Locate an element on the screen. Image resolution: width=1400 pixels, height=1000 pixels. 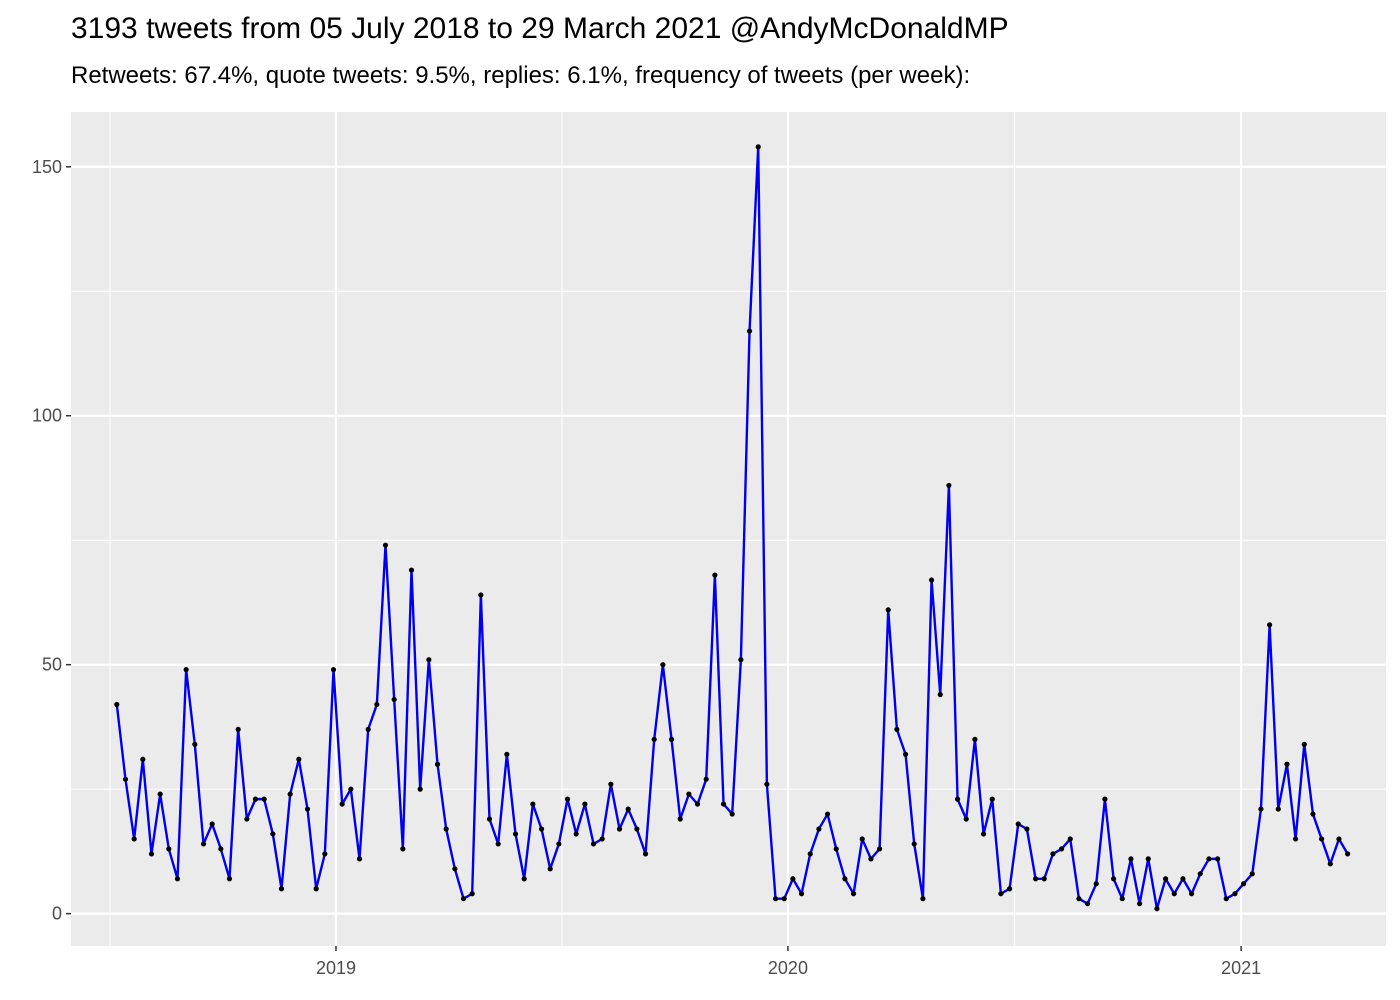
y-tick-label: 150 is located at coordinates (47, 167).